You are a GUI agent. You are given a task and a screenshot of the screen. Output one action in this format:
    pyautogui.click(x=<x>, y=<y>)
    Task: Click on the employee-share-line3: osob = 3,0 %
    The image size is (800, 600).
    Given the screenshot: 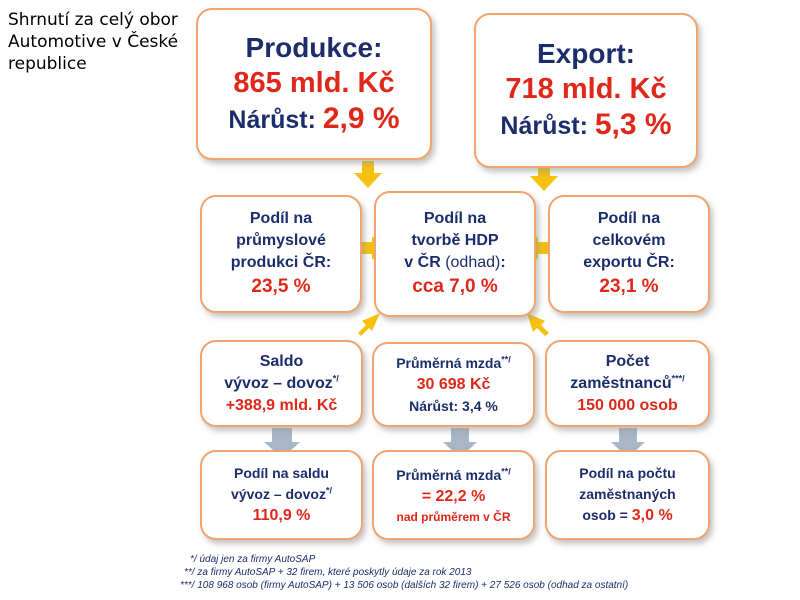 What is the action you would take?
    pyautogui.click(x=627, y=516)
    